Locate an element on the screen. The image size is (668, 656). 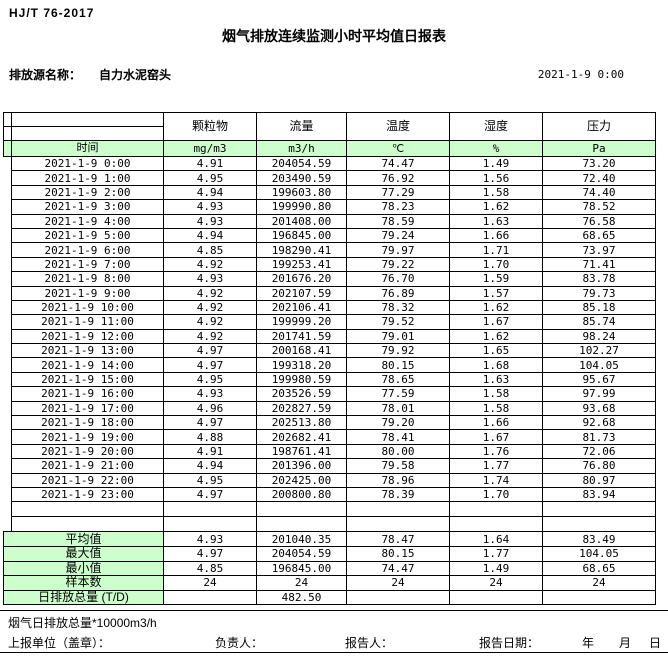
value-cell: 199318.20 is located at coordinates (301, 365).